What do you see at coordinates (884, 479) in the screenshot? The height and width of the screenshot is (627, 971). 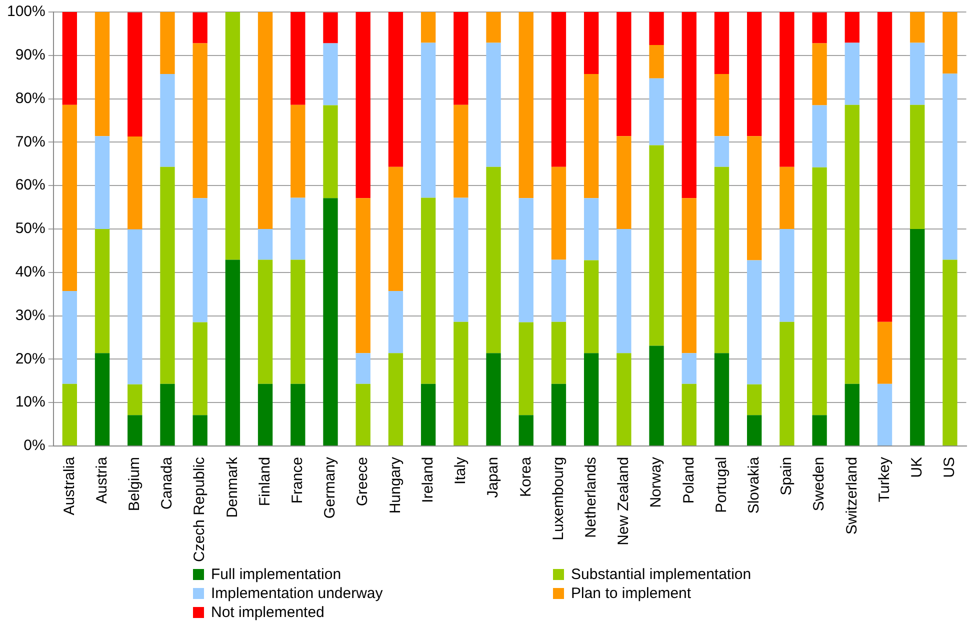 I see `x-tick-label: Turkey` at bounding box center [884, 479].